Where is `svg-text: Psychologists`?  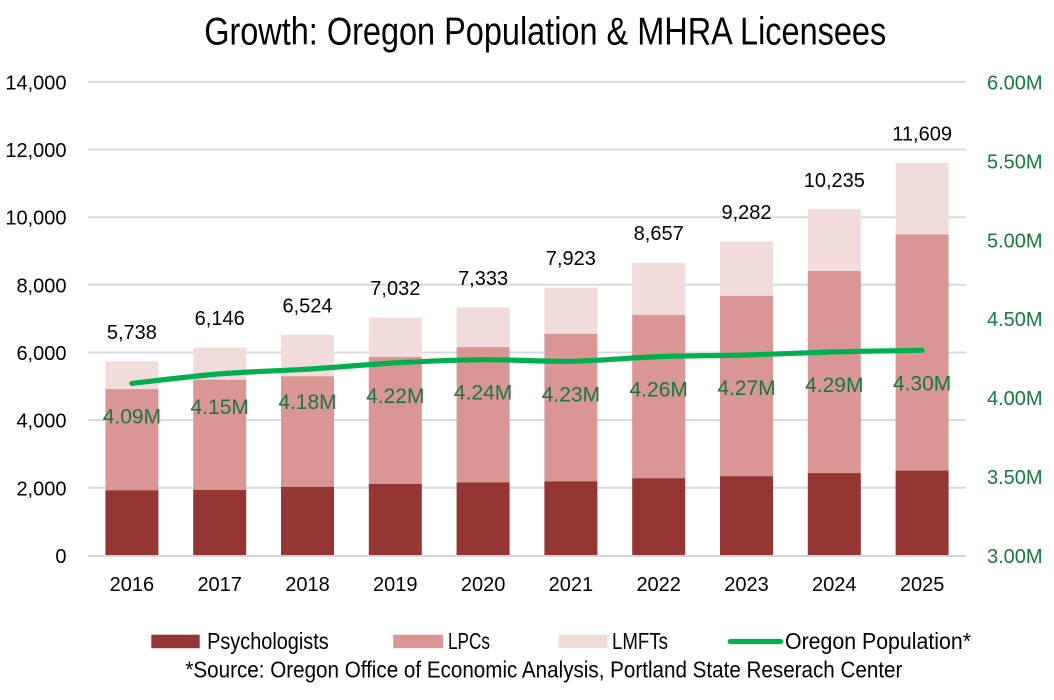 svg-text: Psychologists is located at coordinates (268, 641).